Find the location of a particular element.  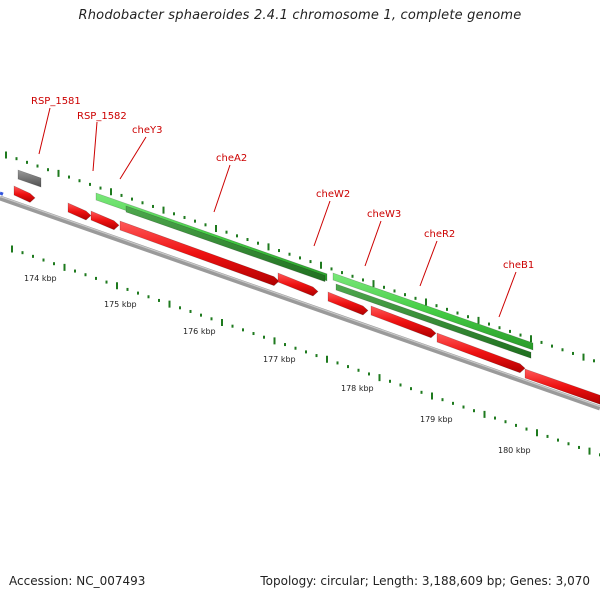

grey-feature-block is located at coordinates (29, 178).